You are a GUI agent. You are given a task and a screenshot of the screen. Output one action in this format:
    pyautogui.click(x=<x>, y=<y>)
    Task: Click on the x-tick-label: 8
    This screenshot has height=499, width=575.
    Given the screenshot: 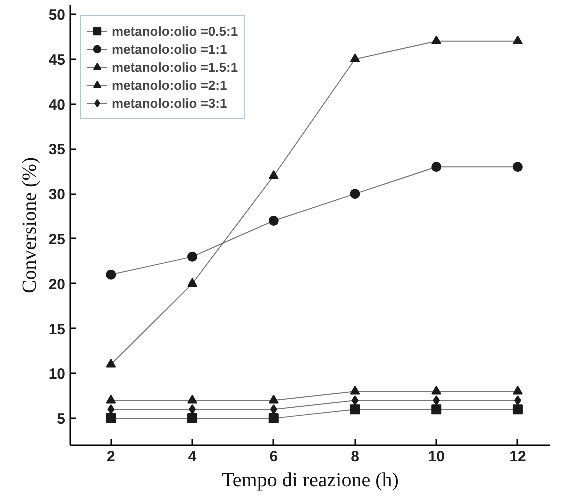 What is the action you would take?
    pyautogui.click(x=355, y=457)
    